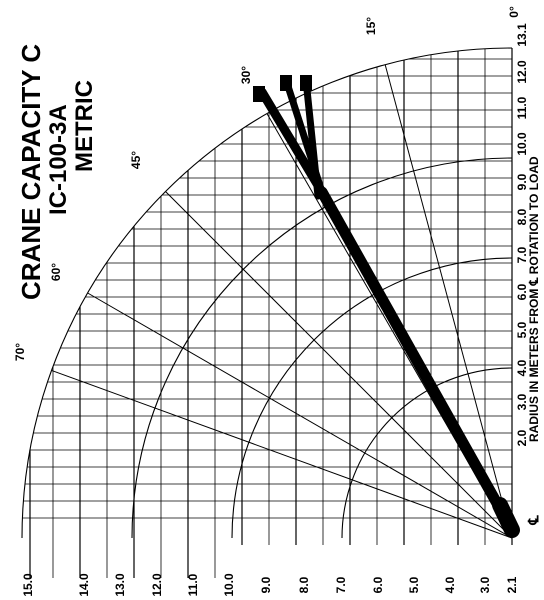  I want to click on height-tick: 6.0, so click(378, 584).